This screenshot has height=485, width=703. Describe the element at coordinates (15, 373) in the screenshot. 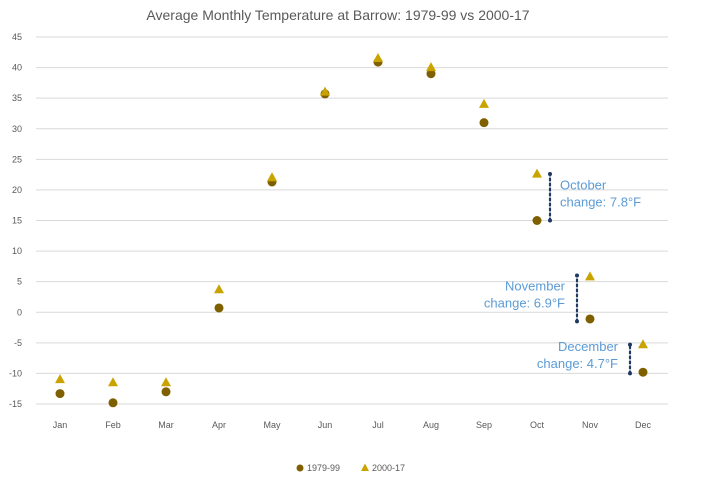

I see `y-tick-label: -10` at that location.